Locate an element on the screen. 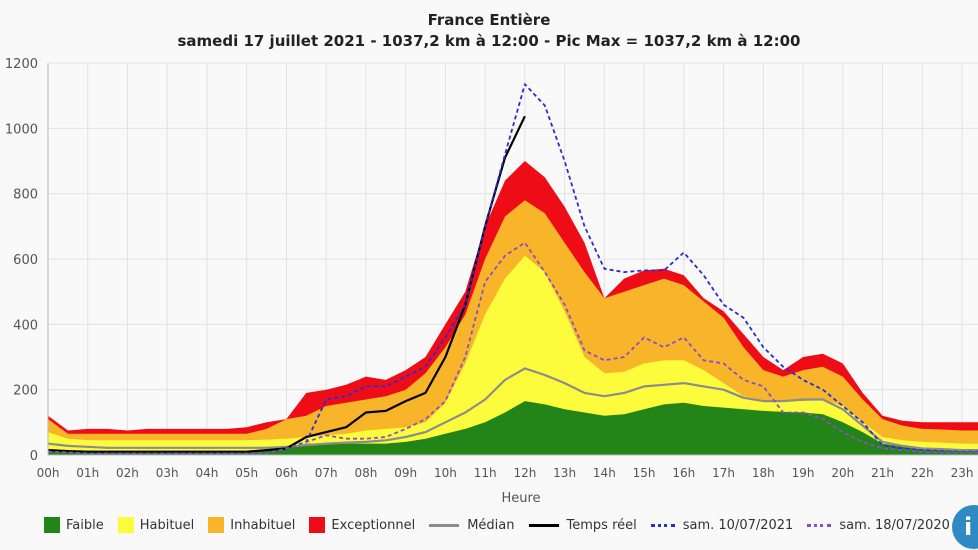 This screenshot has height=550, width=978. x-tick-label: 21h is located at coordinates (882, 473).